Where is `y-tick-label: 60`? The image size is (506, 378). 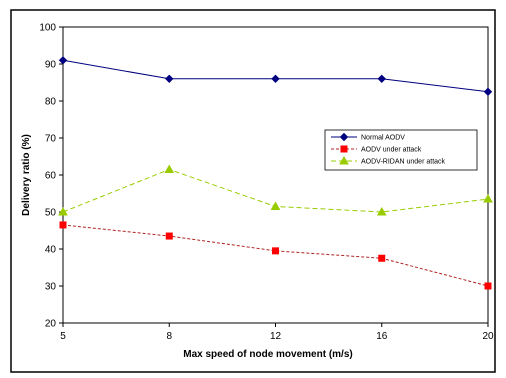 y-tick-label: 60 is located at coordinates (51, 176).